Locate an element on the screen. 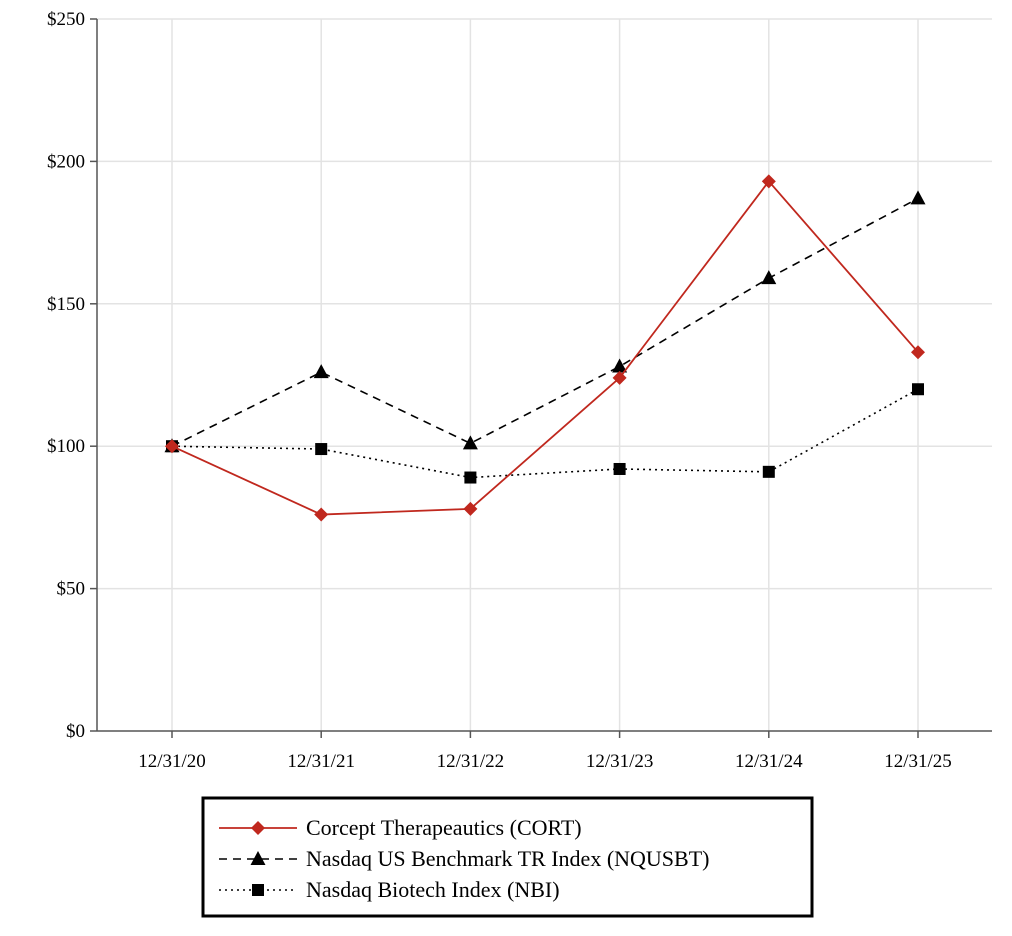 This screenshot has height=936, width=1012. legend-marker-square is located at coordinates (258, 890).